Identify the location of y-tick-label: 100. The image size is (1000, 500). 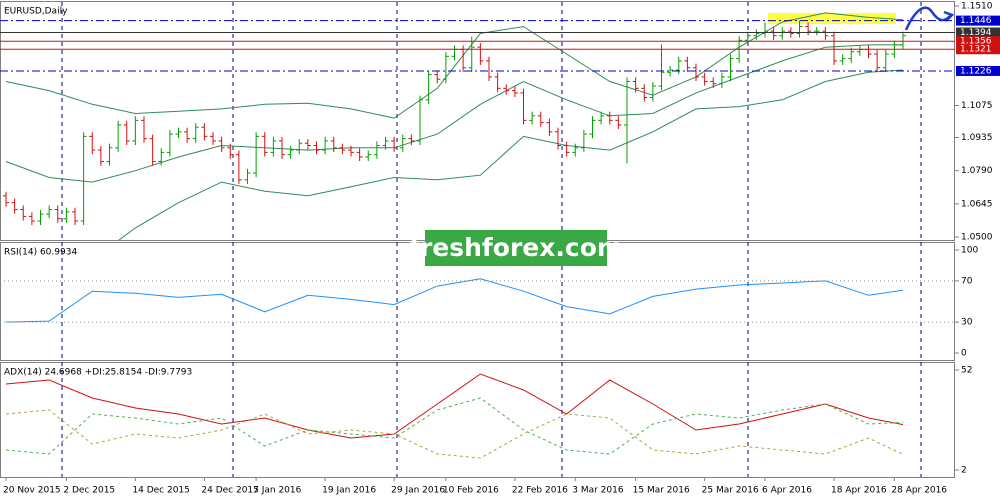
(969, 251).